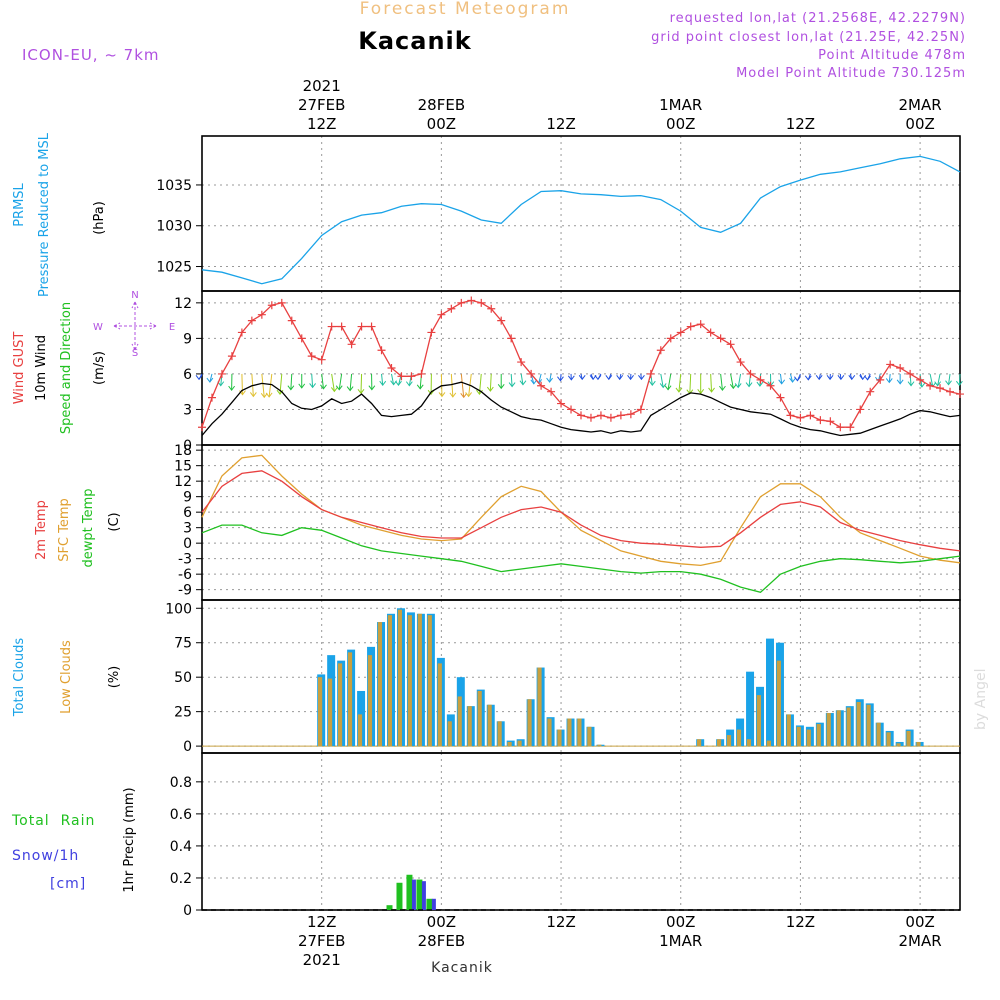  I want to click on model-label: ICON-EU, ~ 7km, so click(91, 55).